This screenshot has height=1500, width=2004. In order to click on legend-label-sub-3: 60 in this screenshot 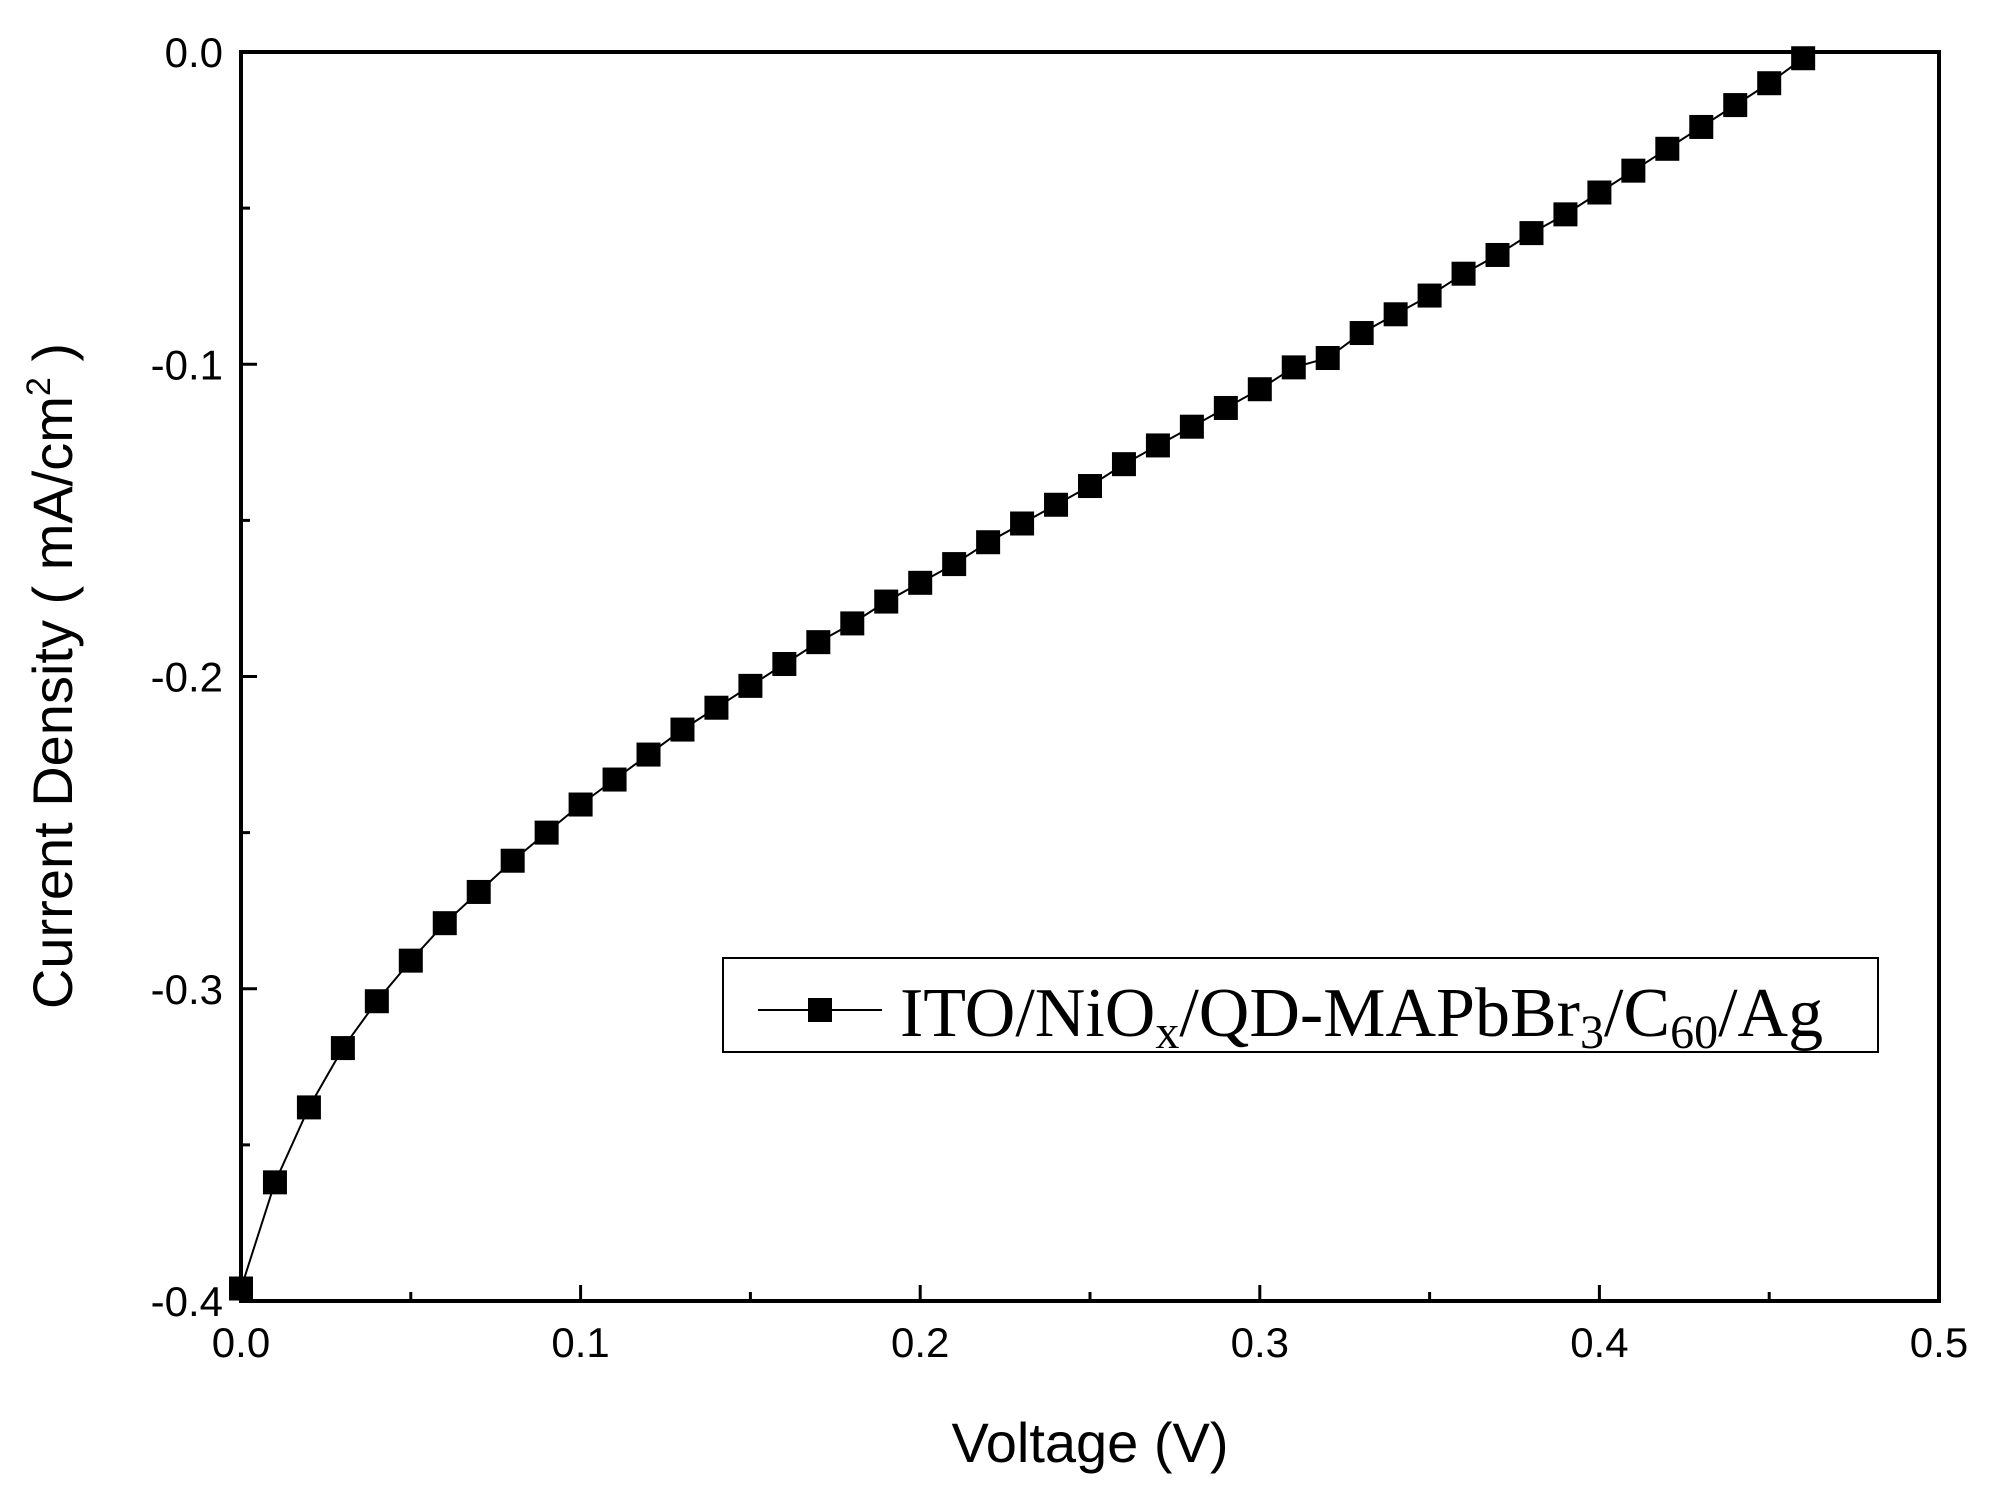, I will do `click(1694, 1032)`.